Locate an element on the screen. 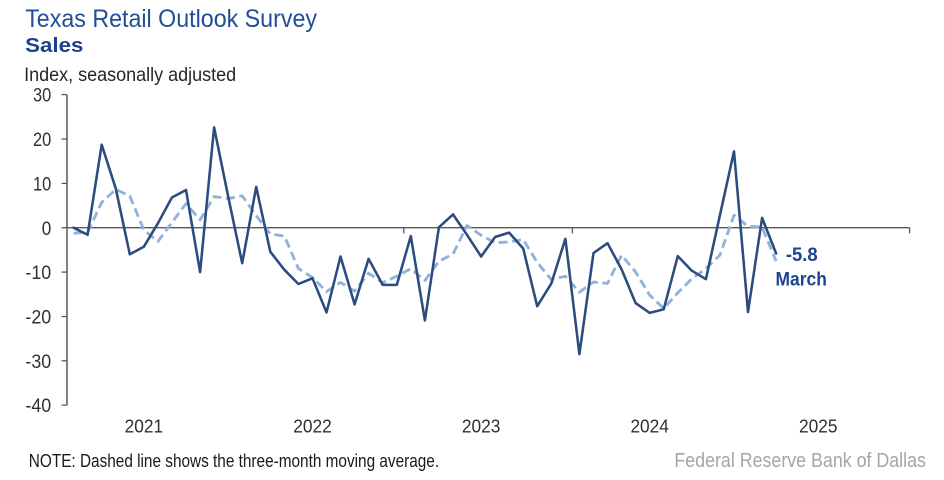  svg-text: 10 is located at coordinates (42, 185).